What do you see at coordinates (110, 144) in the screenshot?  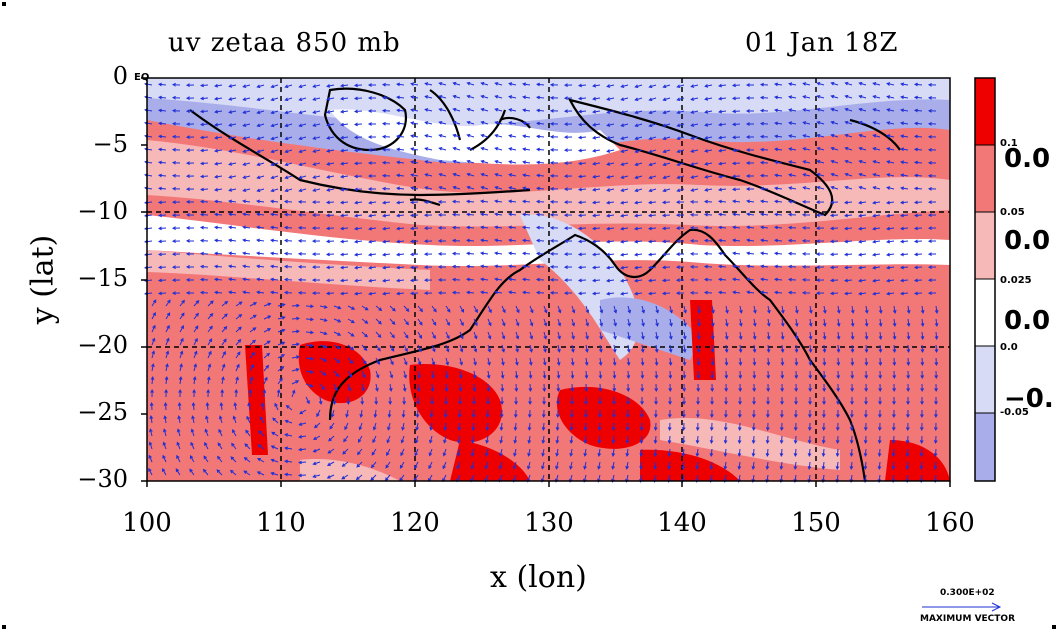 I see `y-tick-1: −5` at bounding box center [110, 144].